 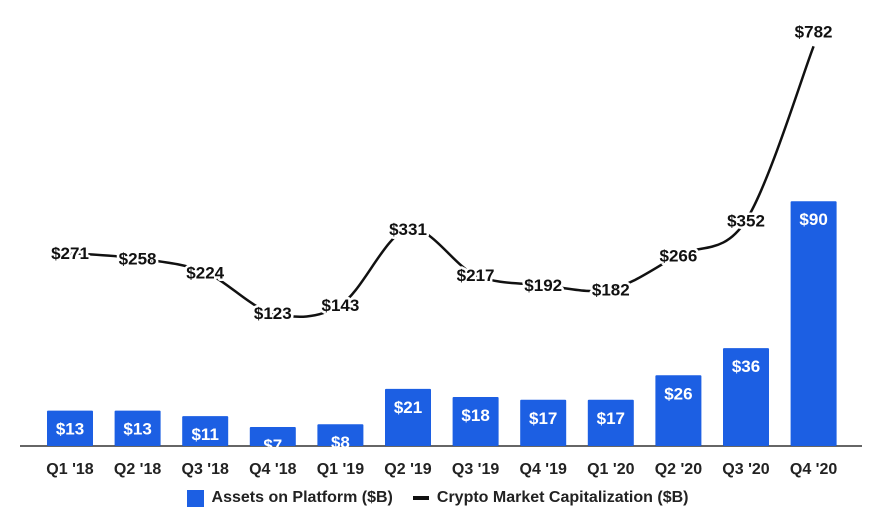 I want to click on line-point-label: $782, so click(x=814, y=31).